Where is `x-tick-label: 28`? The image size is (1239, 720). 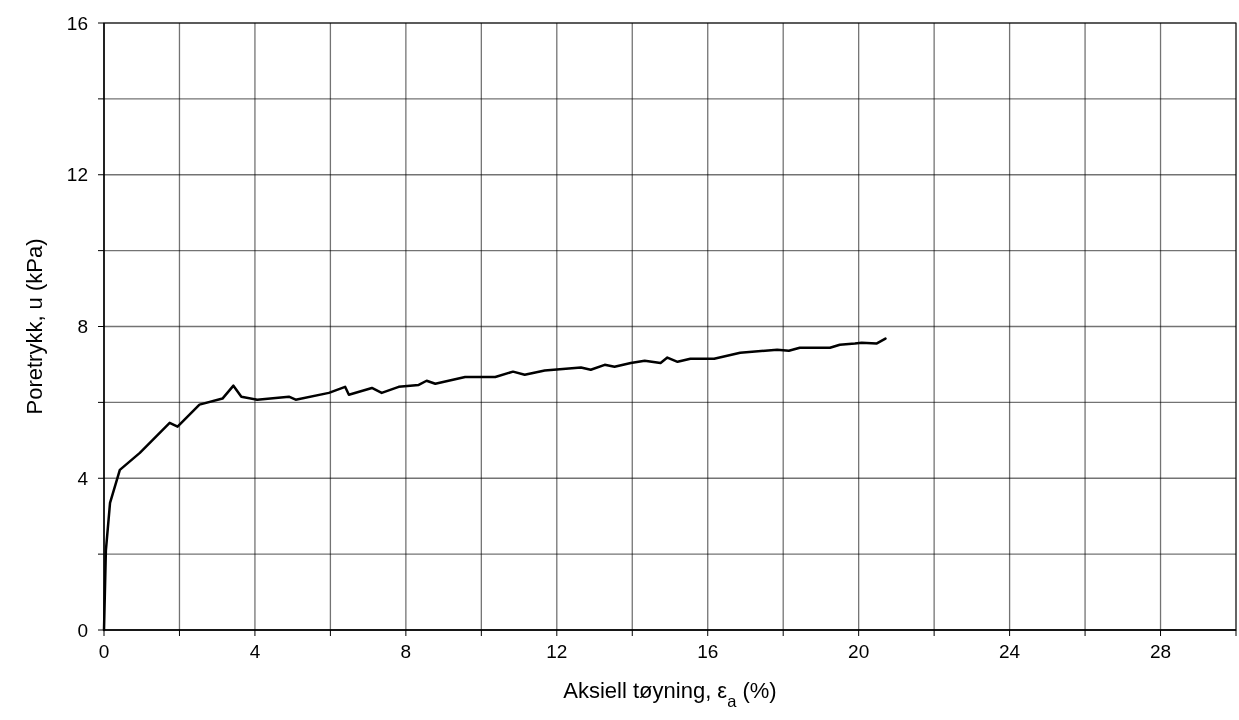 x-tick-label: 28 is located at coordinates (1160, 651).